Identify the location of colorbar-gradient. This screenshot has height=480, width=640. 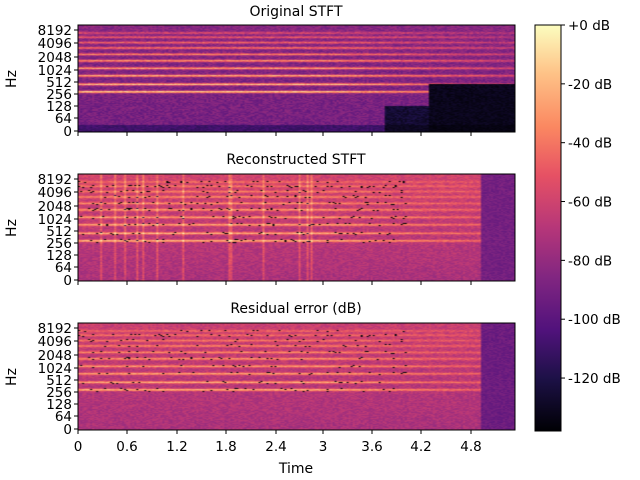
(548, 228).